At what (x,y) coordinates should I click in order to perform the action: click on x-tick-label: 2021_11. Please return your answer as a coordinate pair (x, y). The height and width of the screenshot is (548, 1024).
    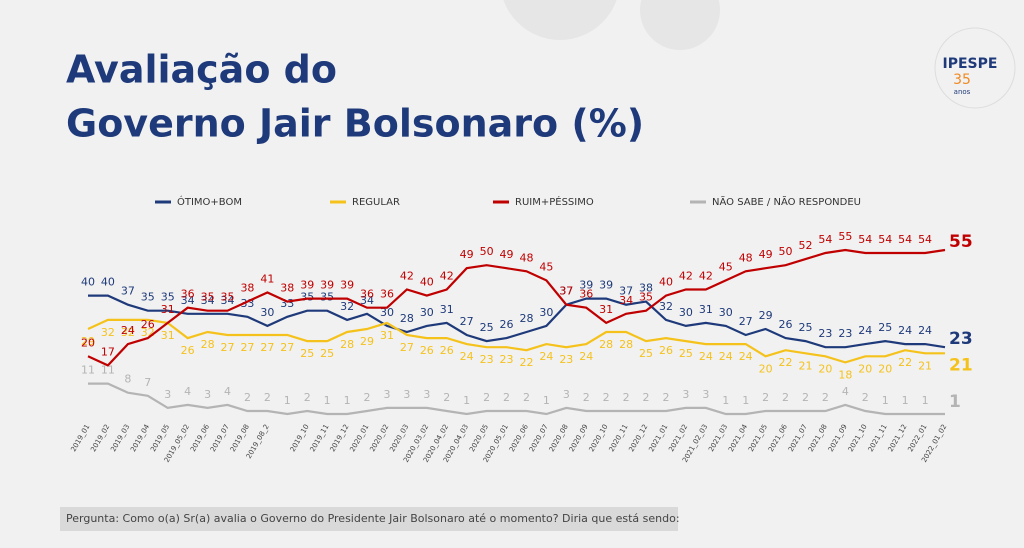
    Looking at the image, I should click on (878, 438).